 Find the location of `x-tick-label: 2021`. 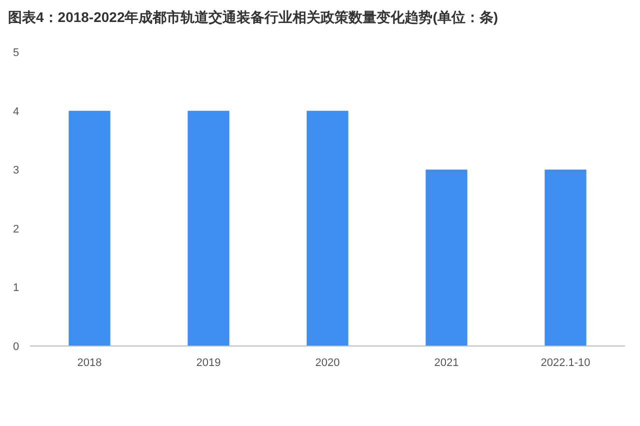

x-tick-label: 2021 is located at coordinates (446, 363).